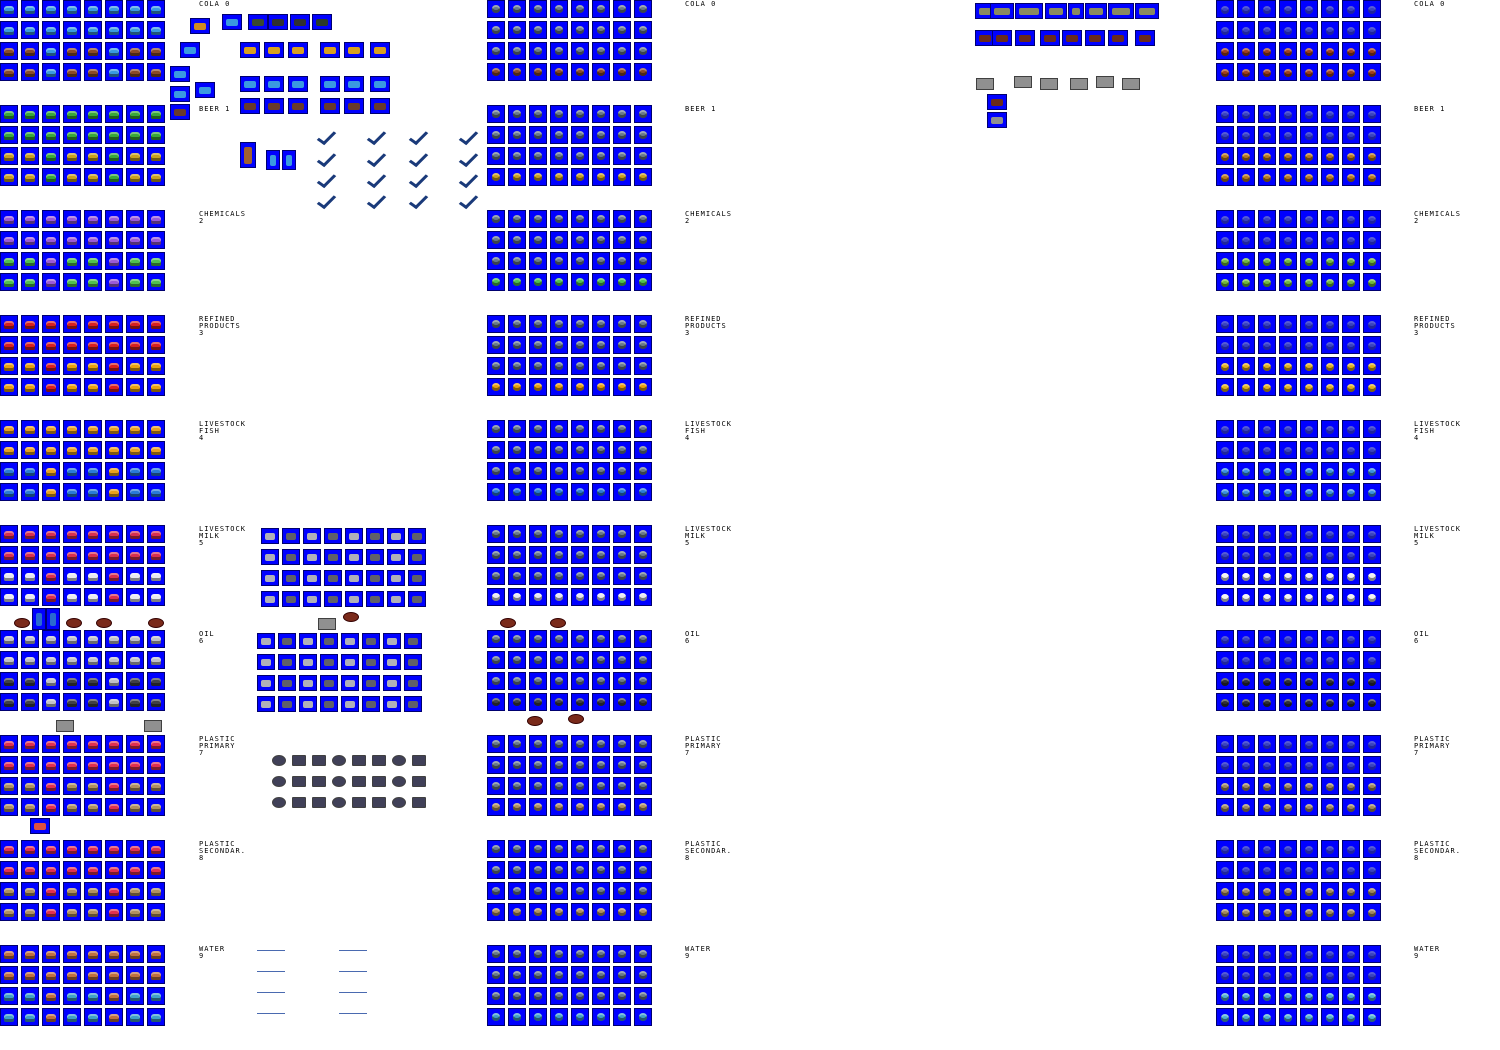  Describe the element at coordinates (229, 431) in the screenshot. I see `cargo-label: LIVESTOCK FISH 4` at that location.